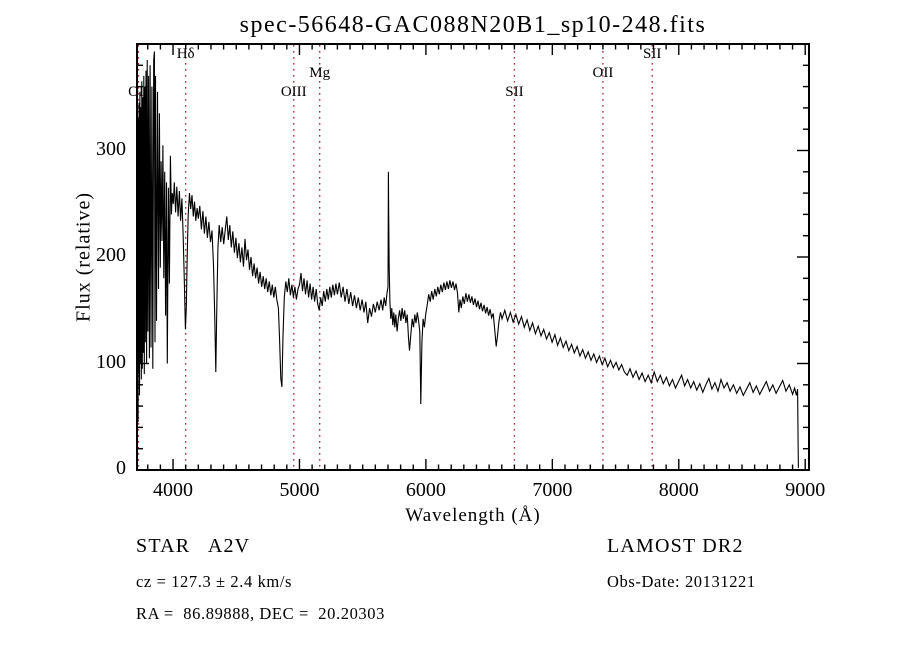 This screenshot has height=650, width=900. I want to click on obs-date-annotation: Obs-Date: 20131221, so click(681, 581).